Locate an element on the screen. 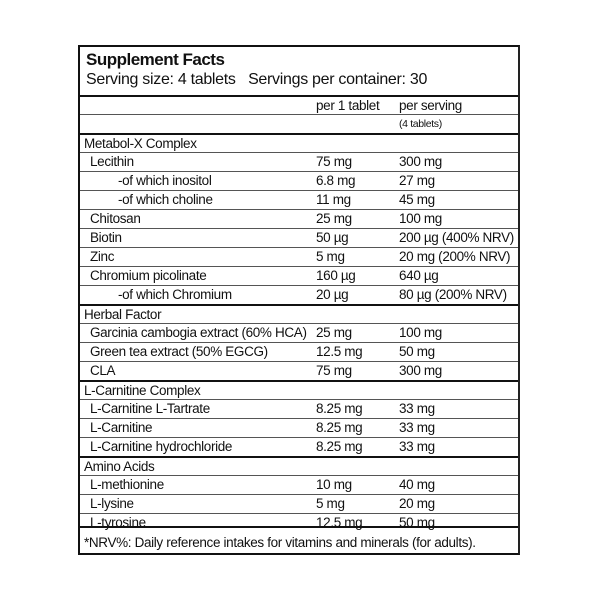  nutrient-row: L-lysine 5 mg 20 mg is located at coordinates (299, 504).